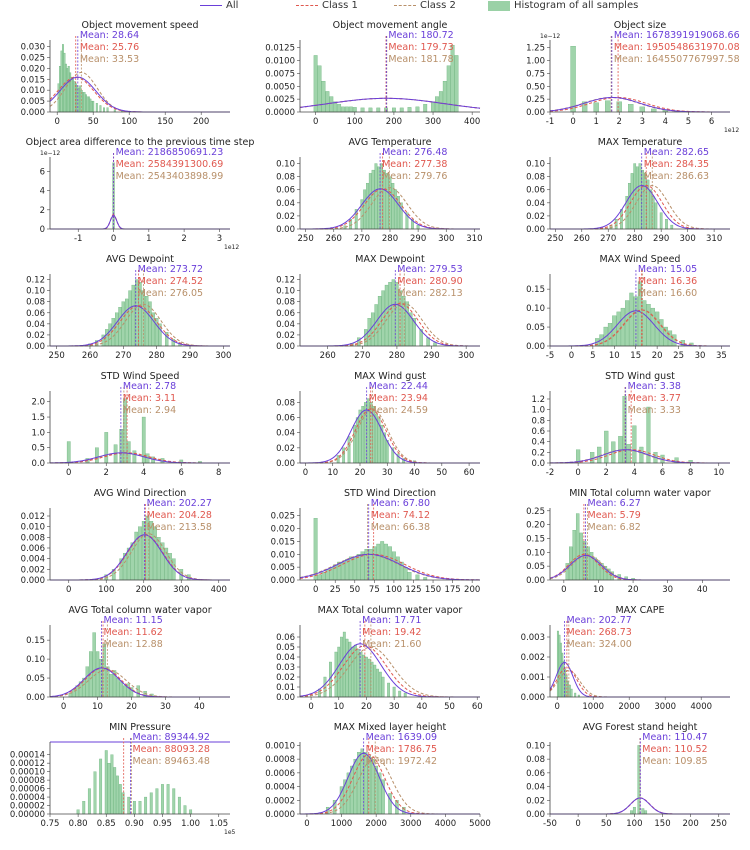  Describe the element at coordinates (550, 356) in the screenshot. I see `x-tick-label: -5` at that location.